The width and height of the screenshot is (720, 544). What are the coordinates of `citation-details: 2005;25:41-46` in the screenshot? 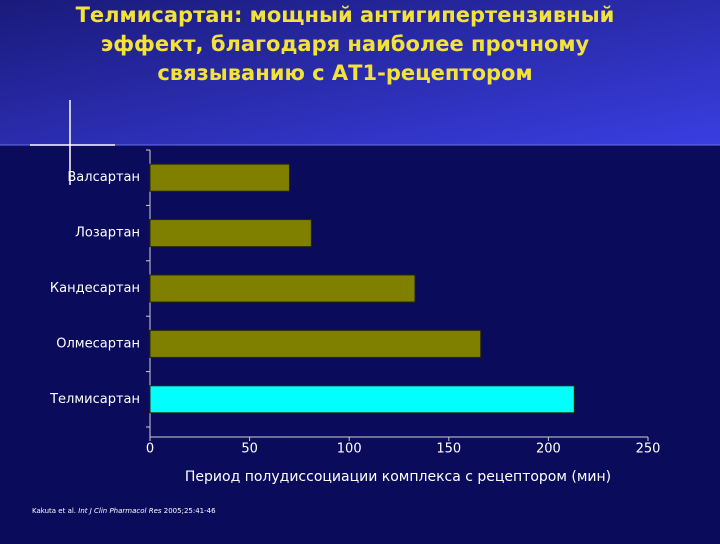 It's located at (190, 511).